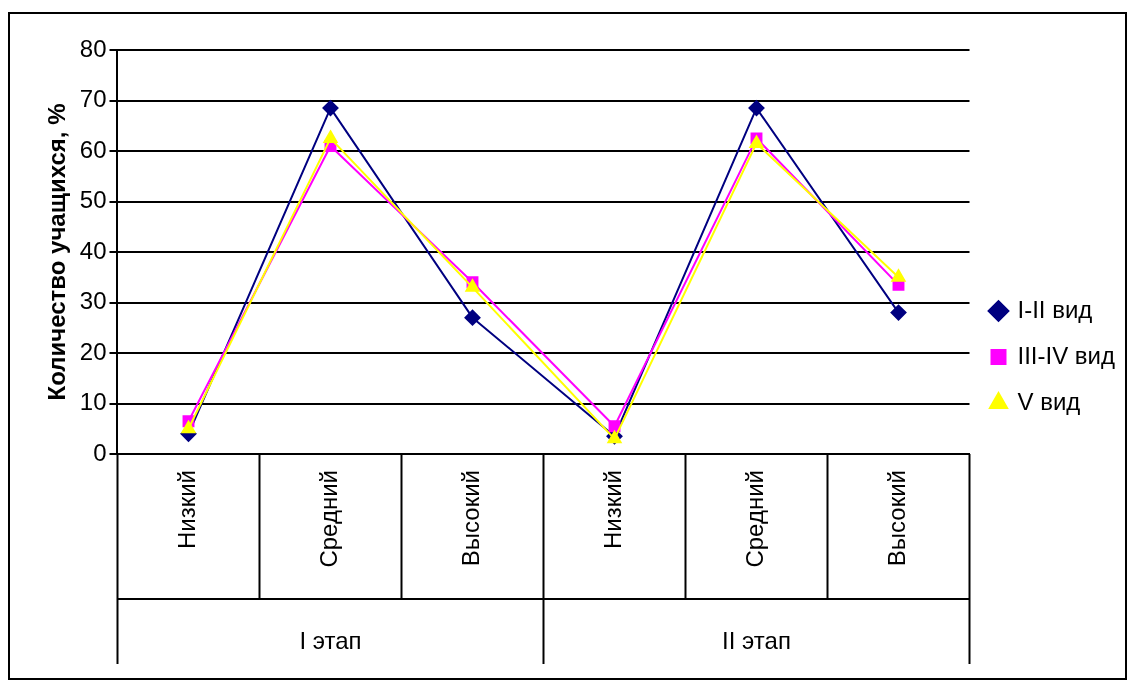  Describe the element at coordinates (1049, 401) in the screenshot. I see `legend-label: V вид` at that location.